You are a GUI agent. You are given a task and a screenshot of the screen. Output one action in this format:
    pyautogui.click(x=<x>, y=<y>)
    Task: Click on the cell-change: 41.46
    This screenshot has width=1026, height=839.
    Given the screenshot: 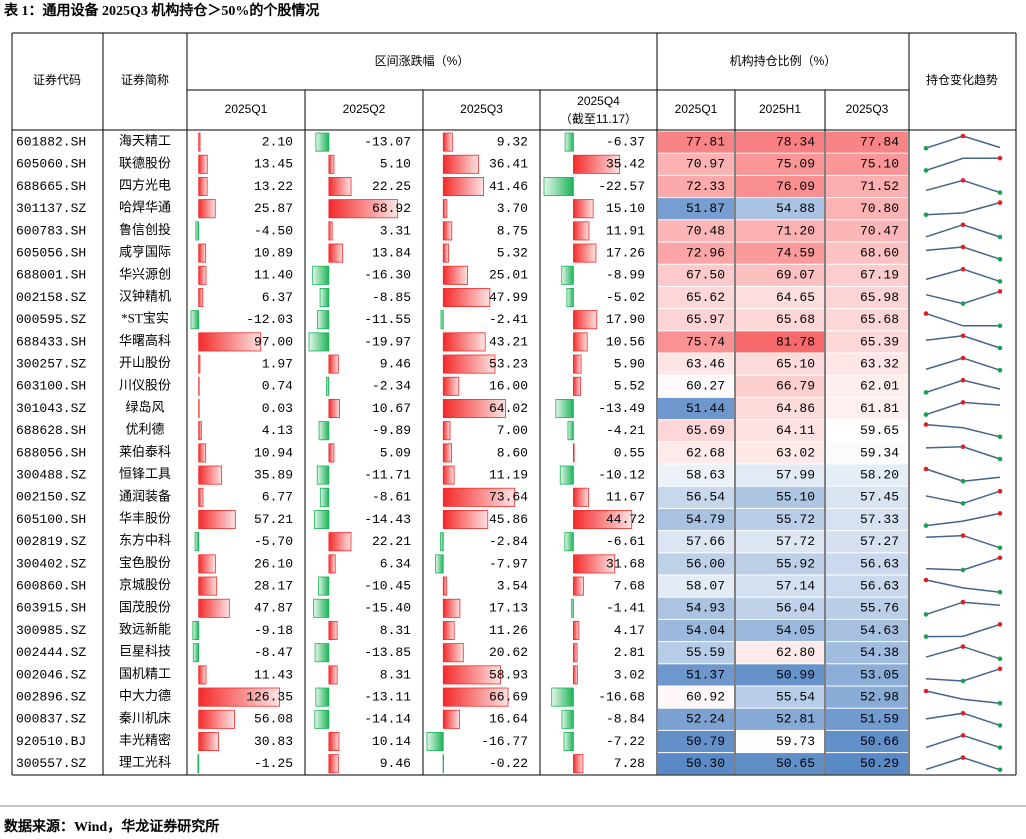 What is the action you would take?
    pyautogui.click(x=508, y=186)
    